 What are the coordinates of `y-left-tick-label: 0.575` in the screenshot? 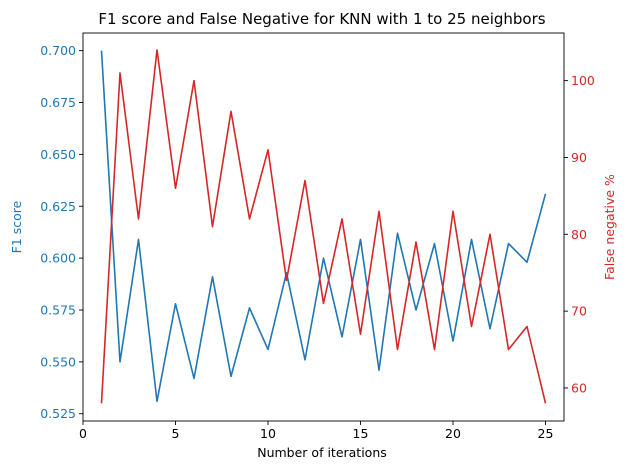 It's located at (58, 309).